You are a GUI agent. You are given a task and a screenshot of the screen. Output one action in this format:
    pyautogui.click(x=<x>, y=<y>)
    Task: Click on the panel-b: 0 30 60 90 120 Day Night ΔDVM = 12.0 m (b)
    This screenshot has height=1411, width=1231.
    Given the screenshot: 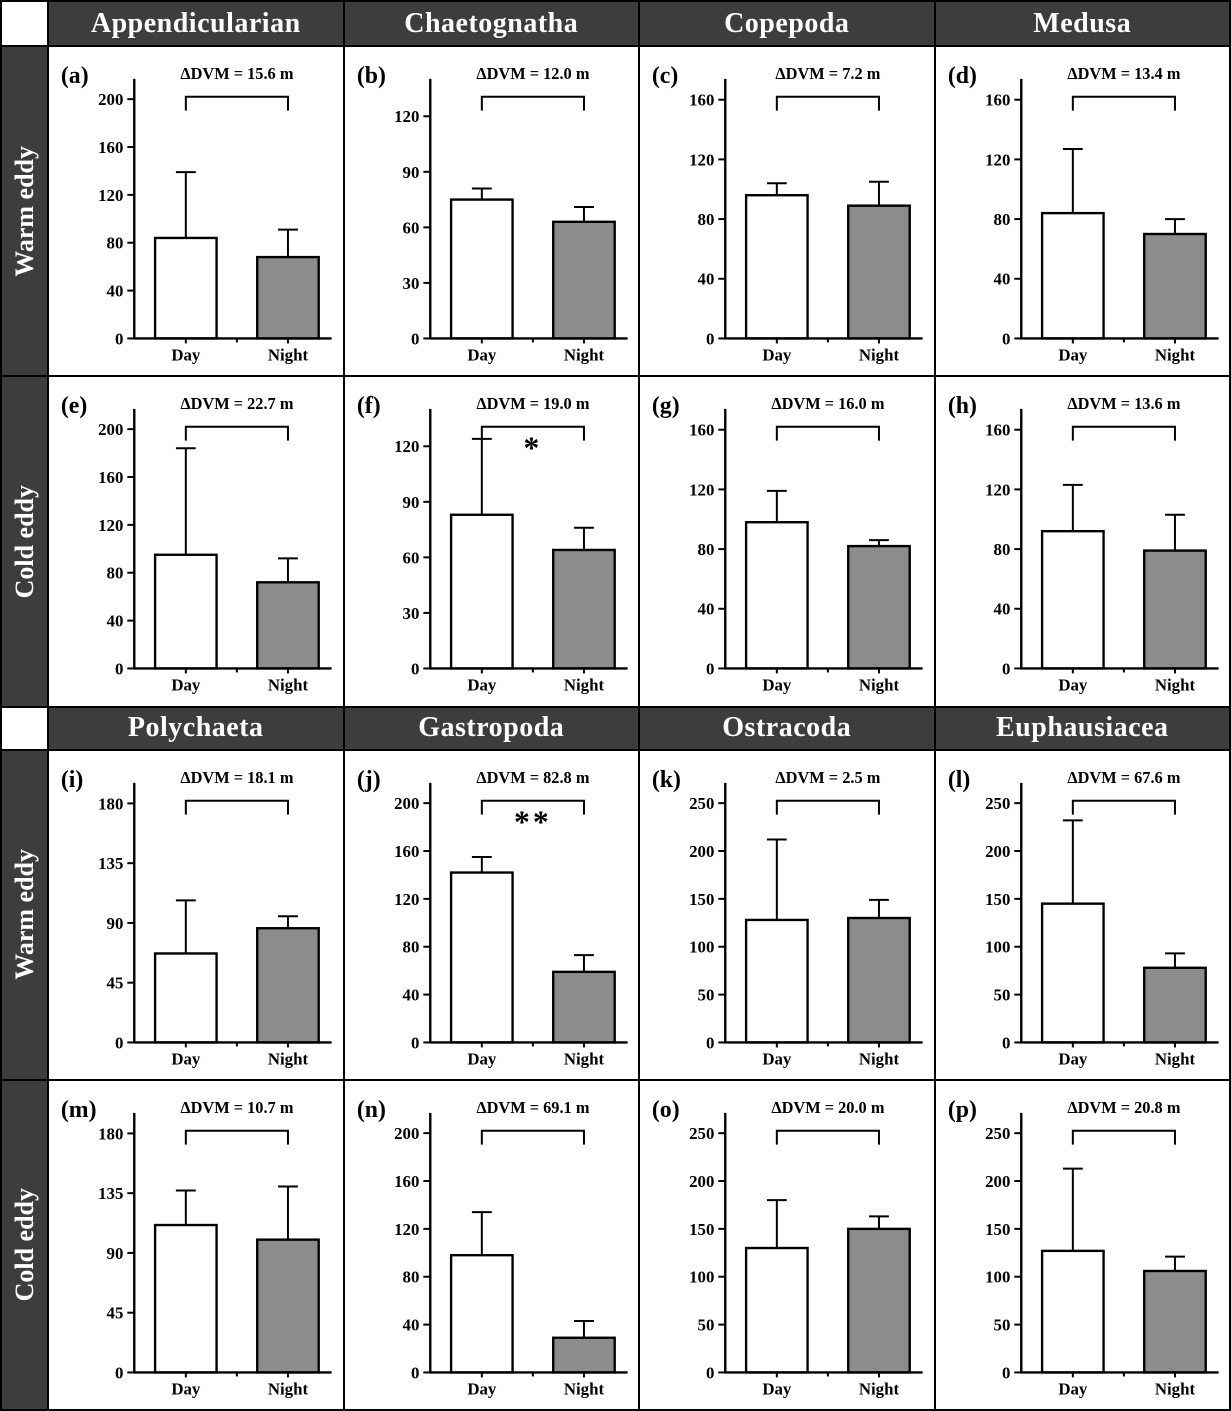 What is the action you would take?
    pyautogui.click(x=491, y=211)
    